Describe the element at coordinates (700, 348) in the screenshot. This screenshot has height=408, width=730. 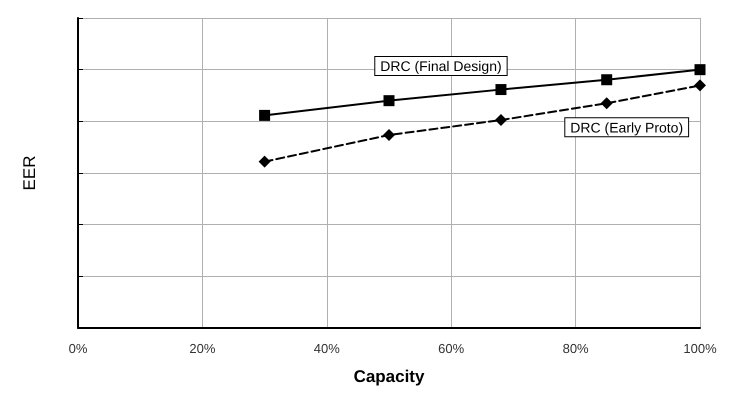
I see `x-tick-label: 100%` at that location.